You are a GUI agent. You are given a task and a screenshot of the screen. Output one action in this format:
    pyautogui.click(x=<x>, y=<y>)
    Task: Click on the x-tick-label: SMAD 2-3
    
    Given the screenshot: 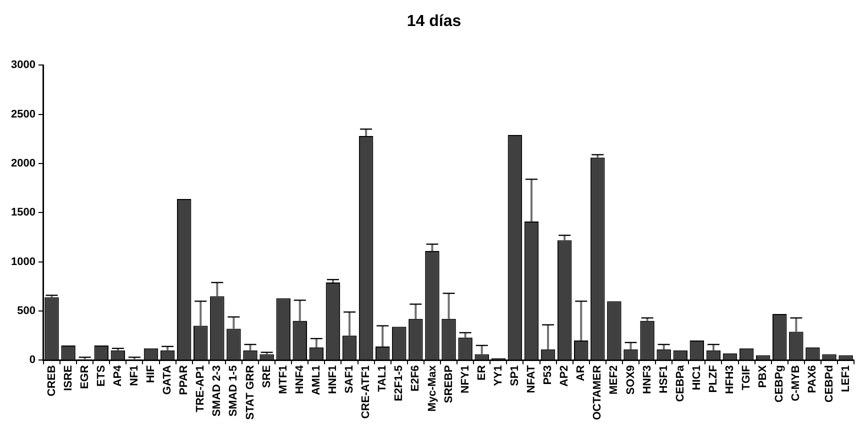 What is the action you would take?
    pyautogui.click(x=217, y=391)
    